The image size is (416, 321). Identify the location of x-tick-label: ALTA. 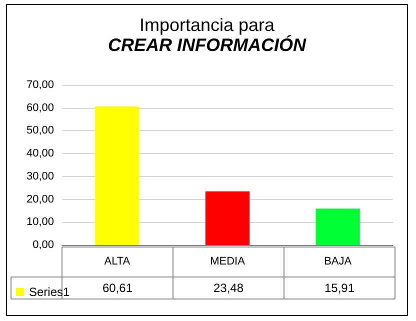
(117, 262).